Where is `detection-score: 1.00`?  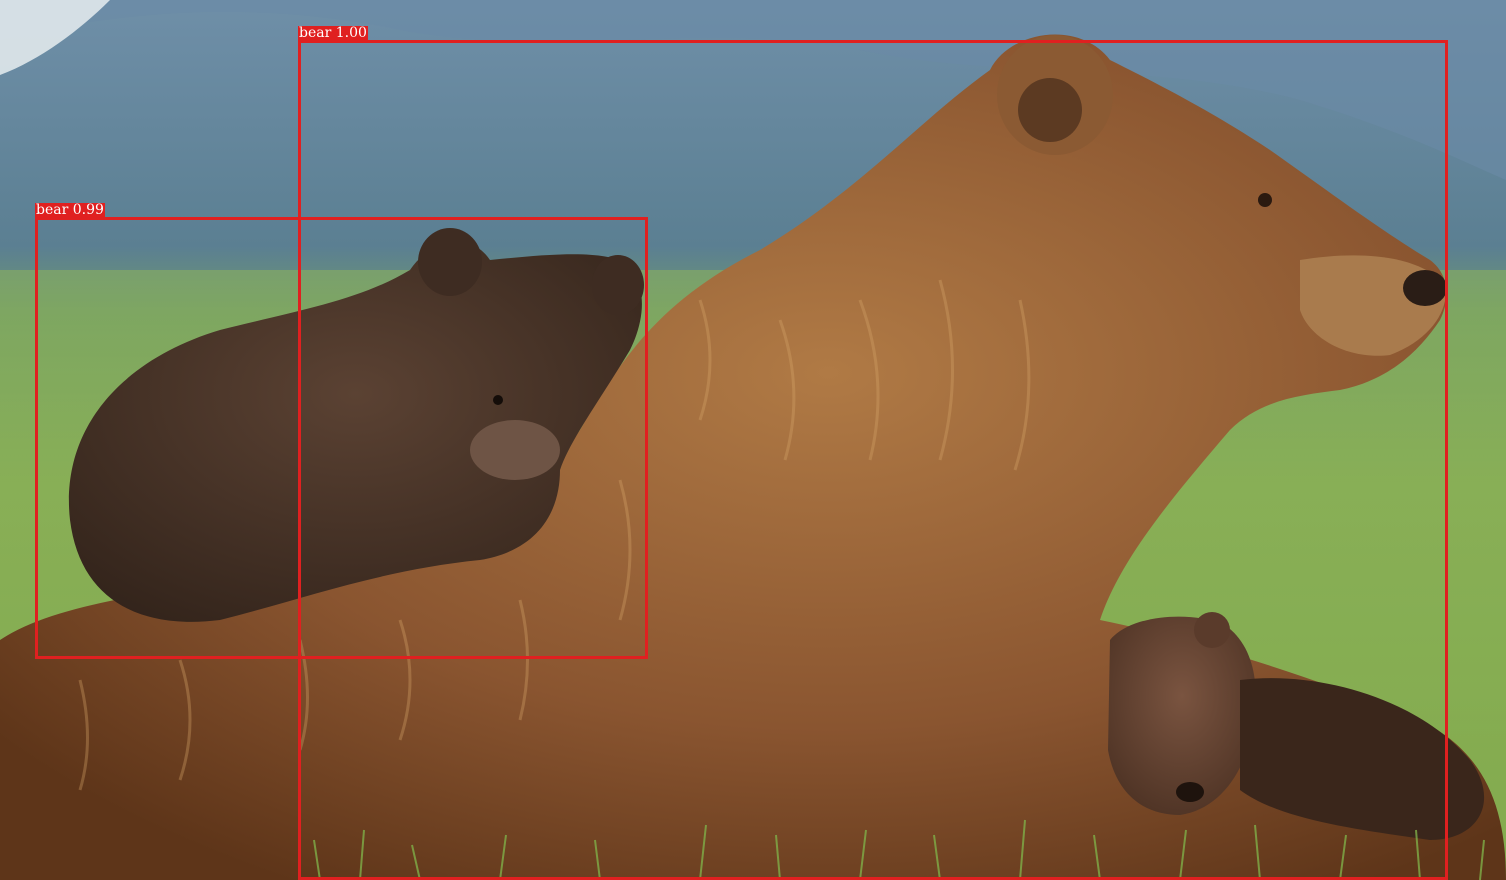
detection-score: 1.00 is located at coordinates (351, 33).